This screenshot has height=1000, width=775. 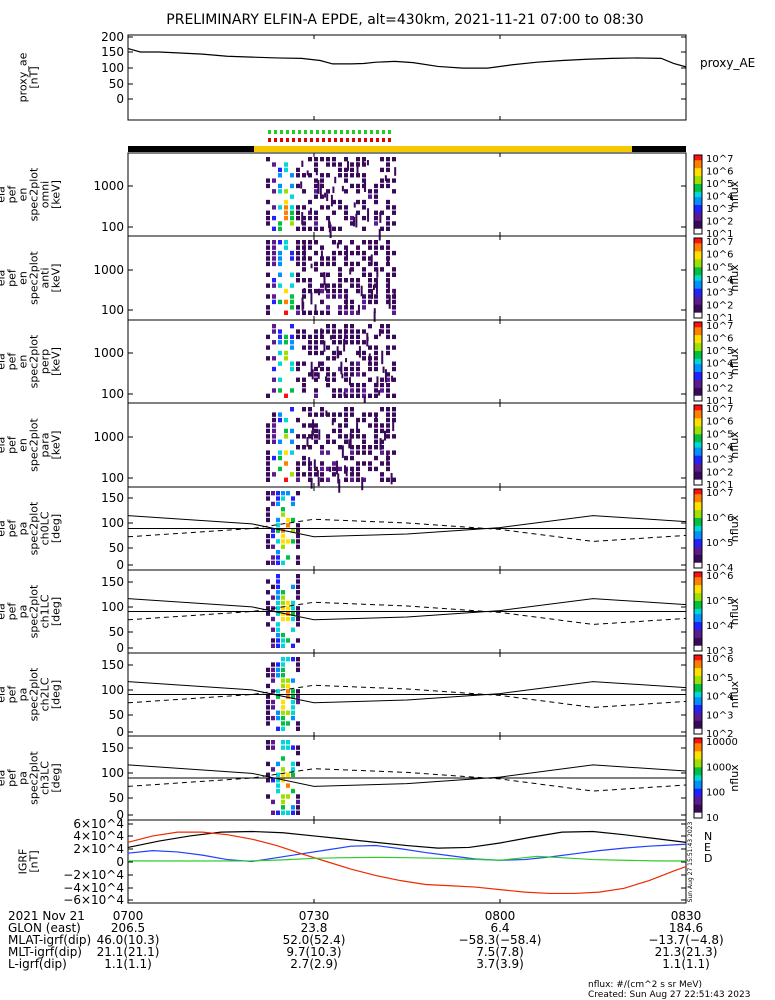 I want to click on colorbar-frame, so click(x=698, y=194).